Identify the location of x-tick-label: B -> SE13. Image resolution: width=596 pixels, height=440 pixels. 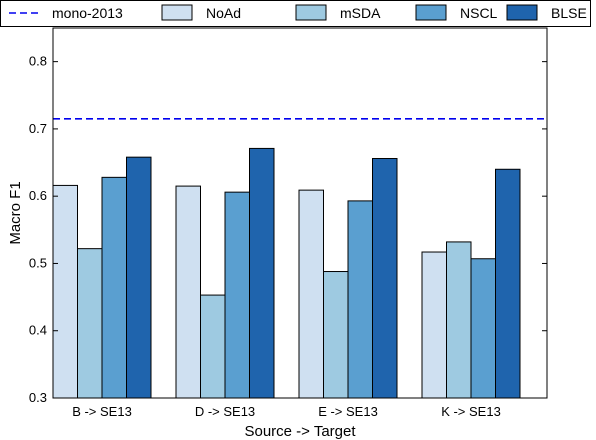
(102, 411).